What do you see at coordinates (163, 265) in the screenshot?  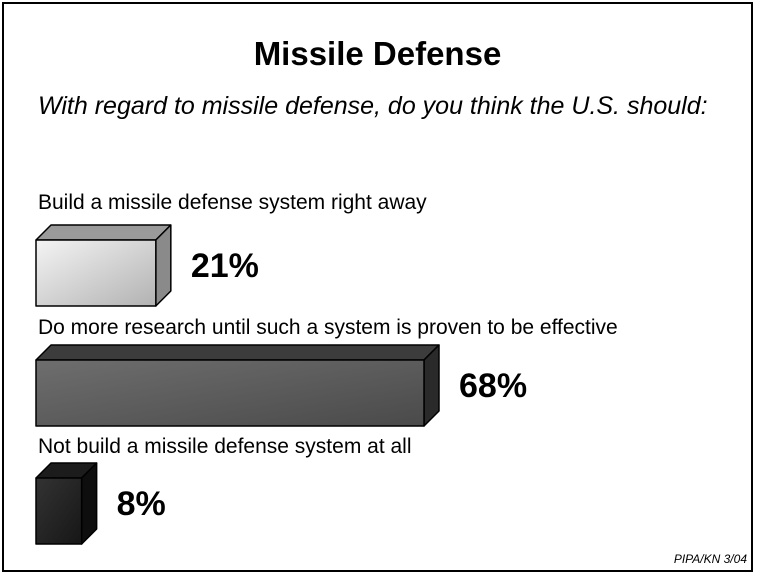 I see `bar-side-build-now` at bounding box center [163, 265].